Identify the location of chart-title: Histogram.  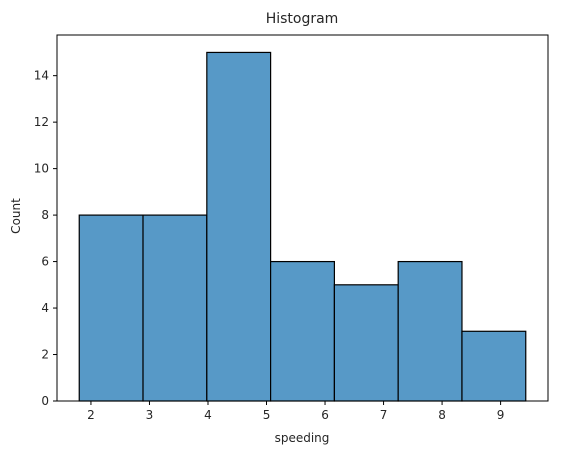
(302, 19).